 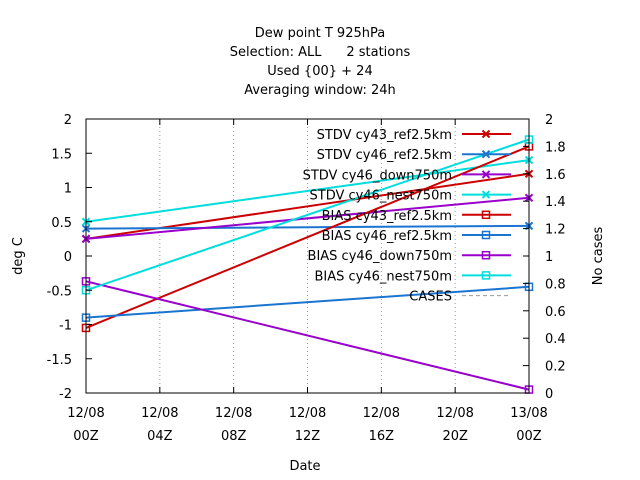 What do you see at coordinates (555, 339) in the screenshot?
I see `y2-tick-label: 0.4` at bounding box center [555, 339].